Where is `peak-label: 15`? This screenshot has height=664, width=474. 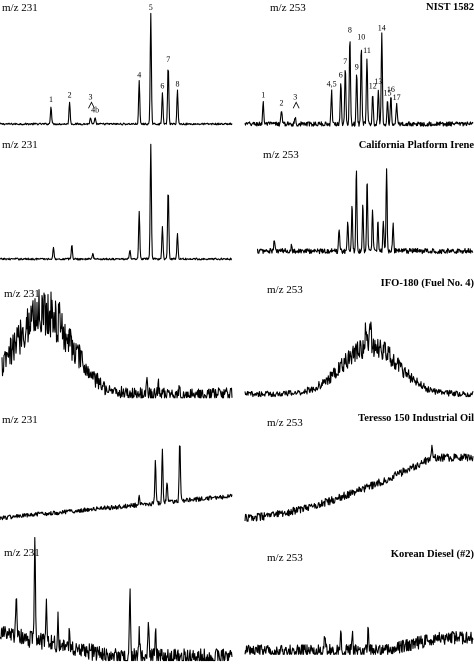 peak-label: 15 is located at coordinates (388, 92).